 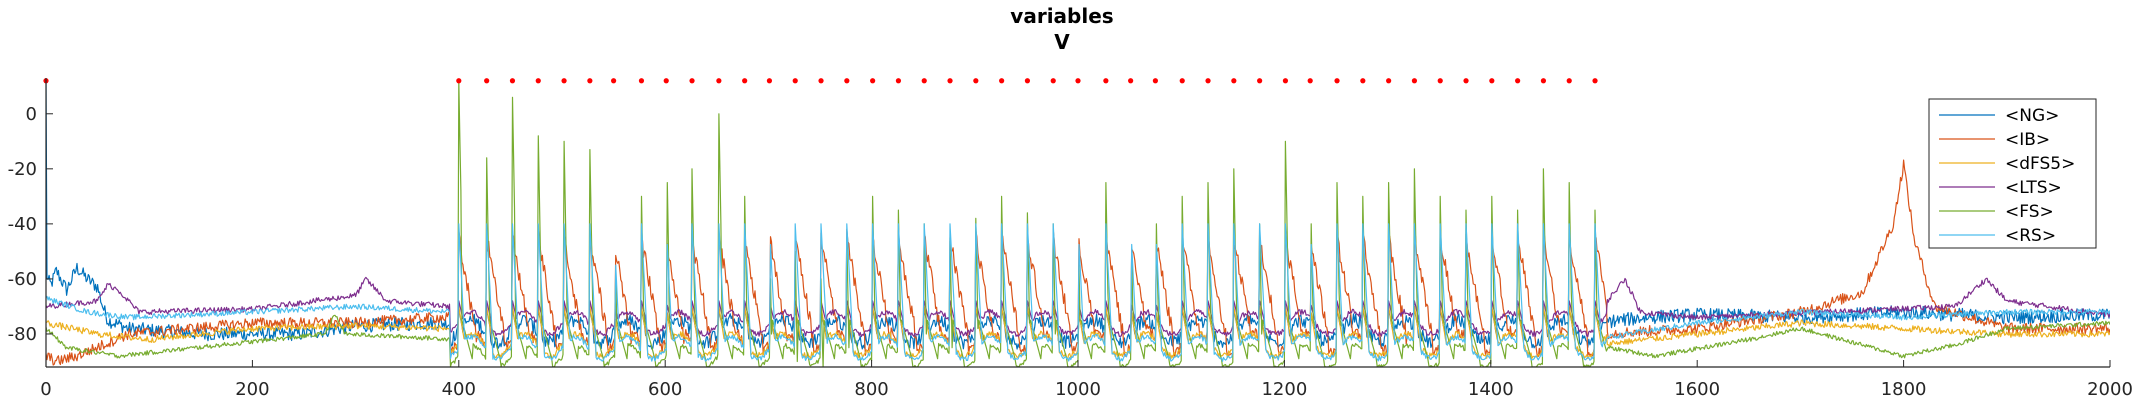 I want to click on chart-title-line-2: V, so click(x=1062, y=42).